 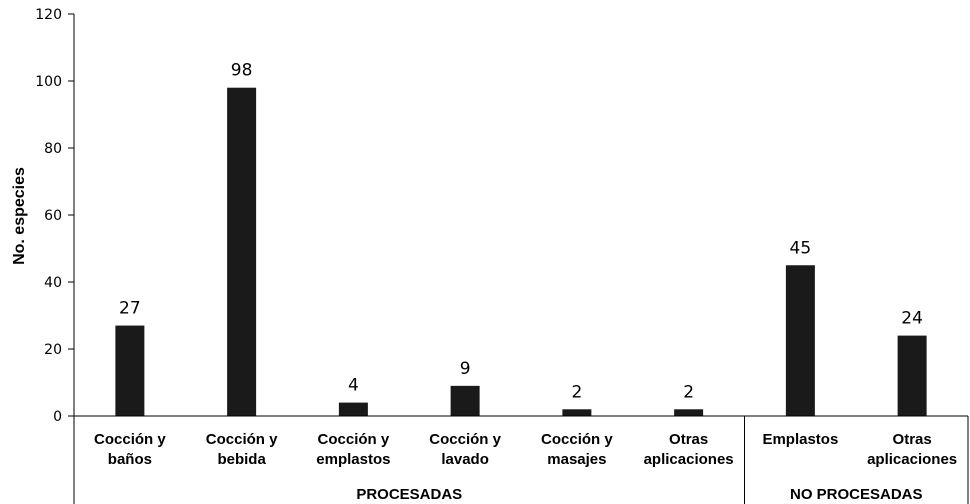 What do you see at coordinates (242, 71) in the screenshot?
I see `data-label: 98` at bounding box center [242, 71].